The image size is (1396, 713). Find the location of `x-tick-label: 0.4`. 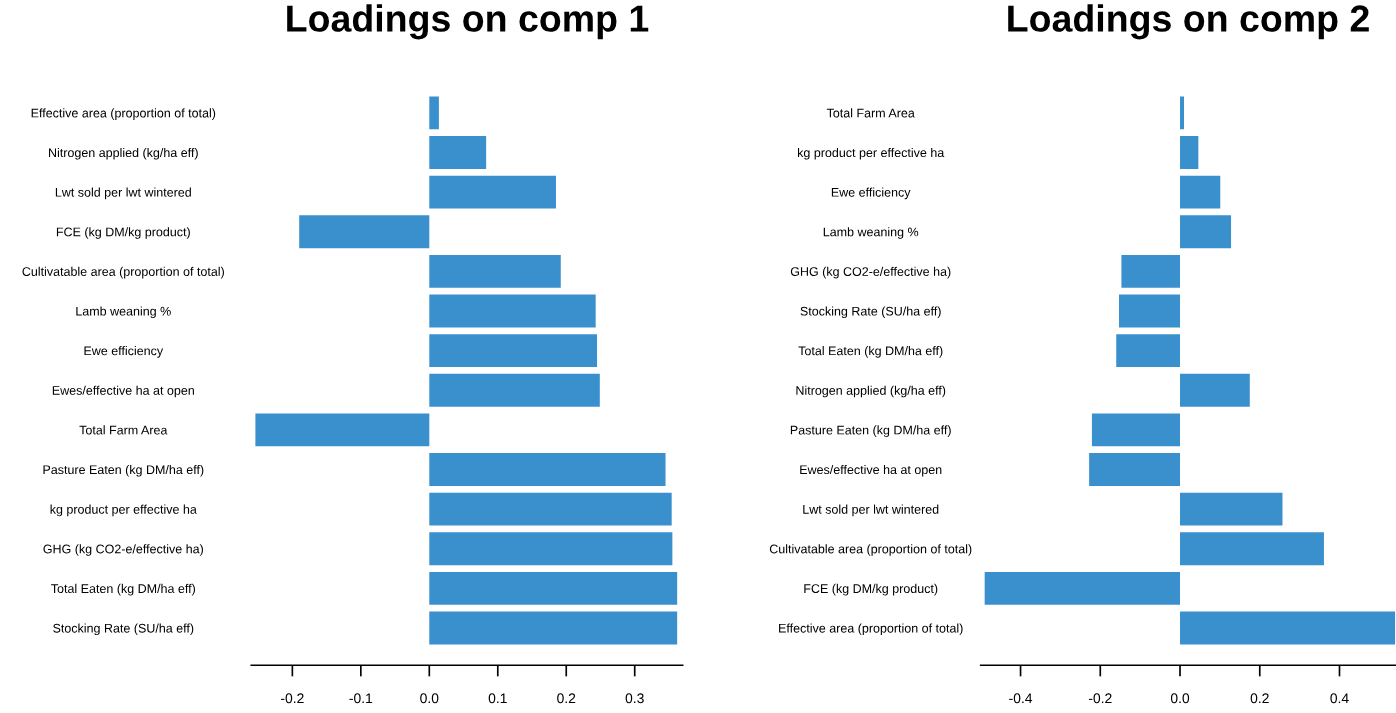

x-tick-label: 0.4 is located at coordinates (1339, 698).